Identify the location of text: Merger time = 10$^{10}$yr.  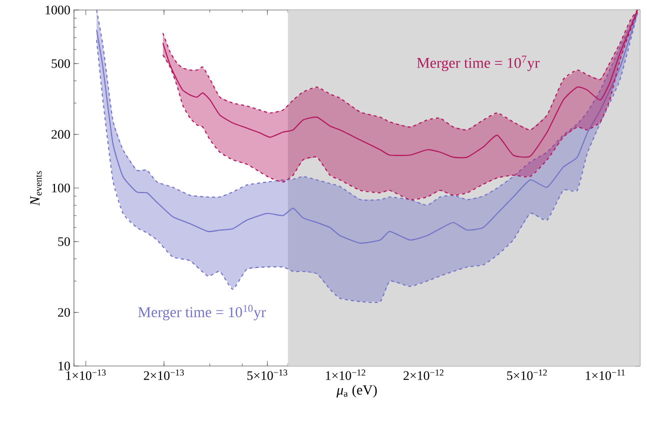
(202, 312).